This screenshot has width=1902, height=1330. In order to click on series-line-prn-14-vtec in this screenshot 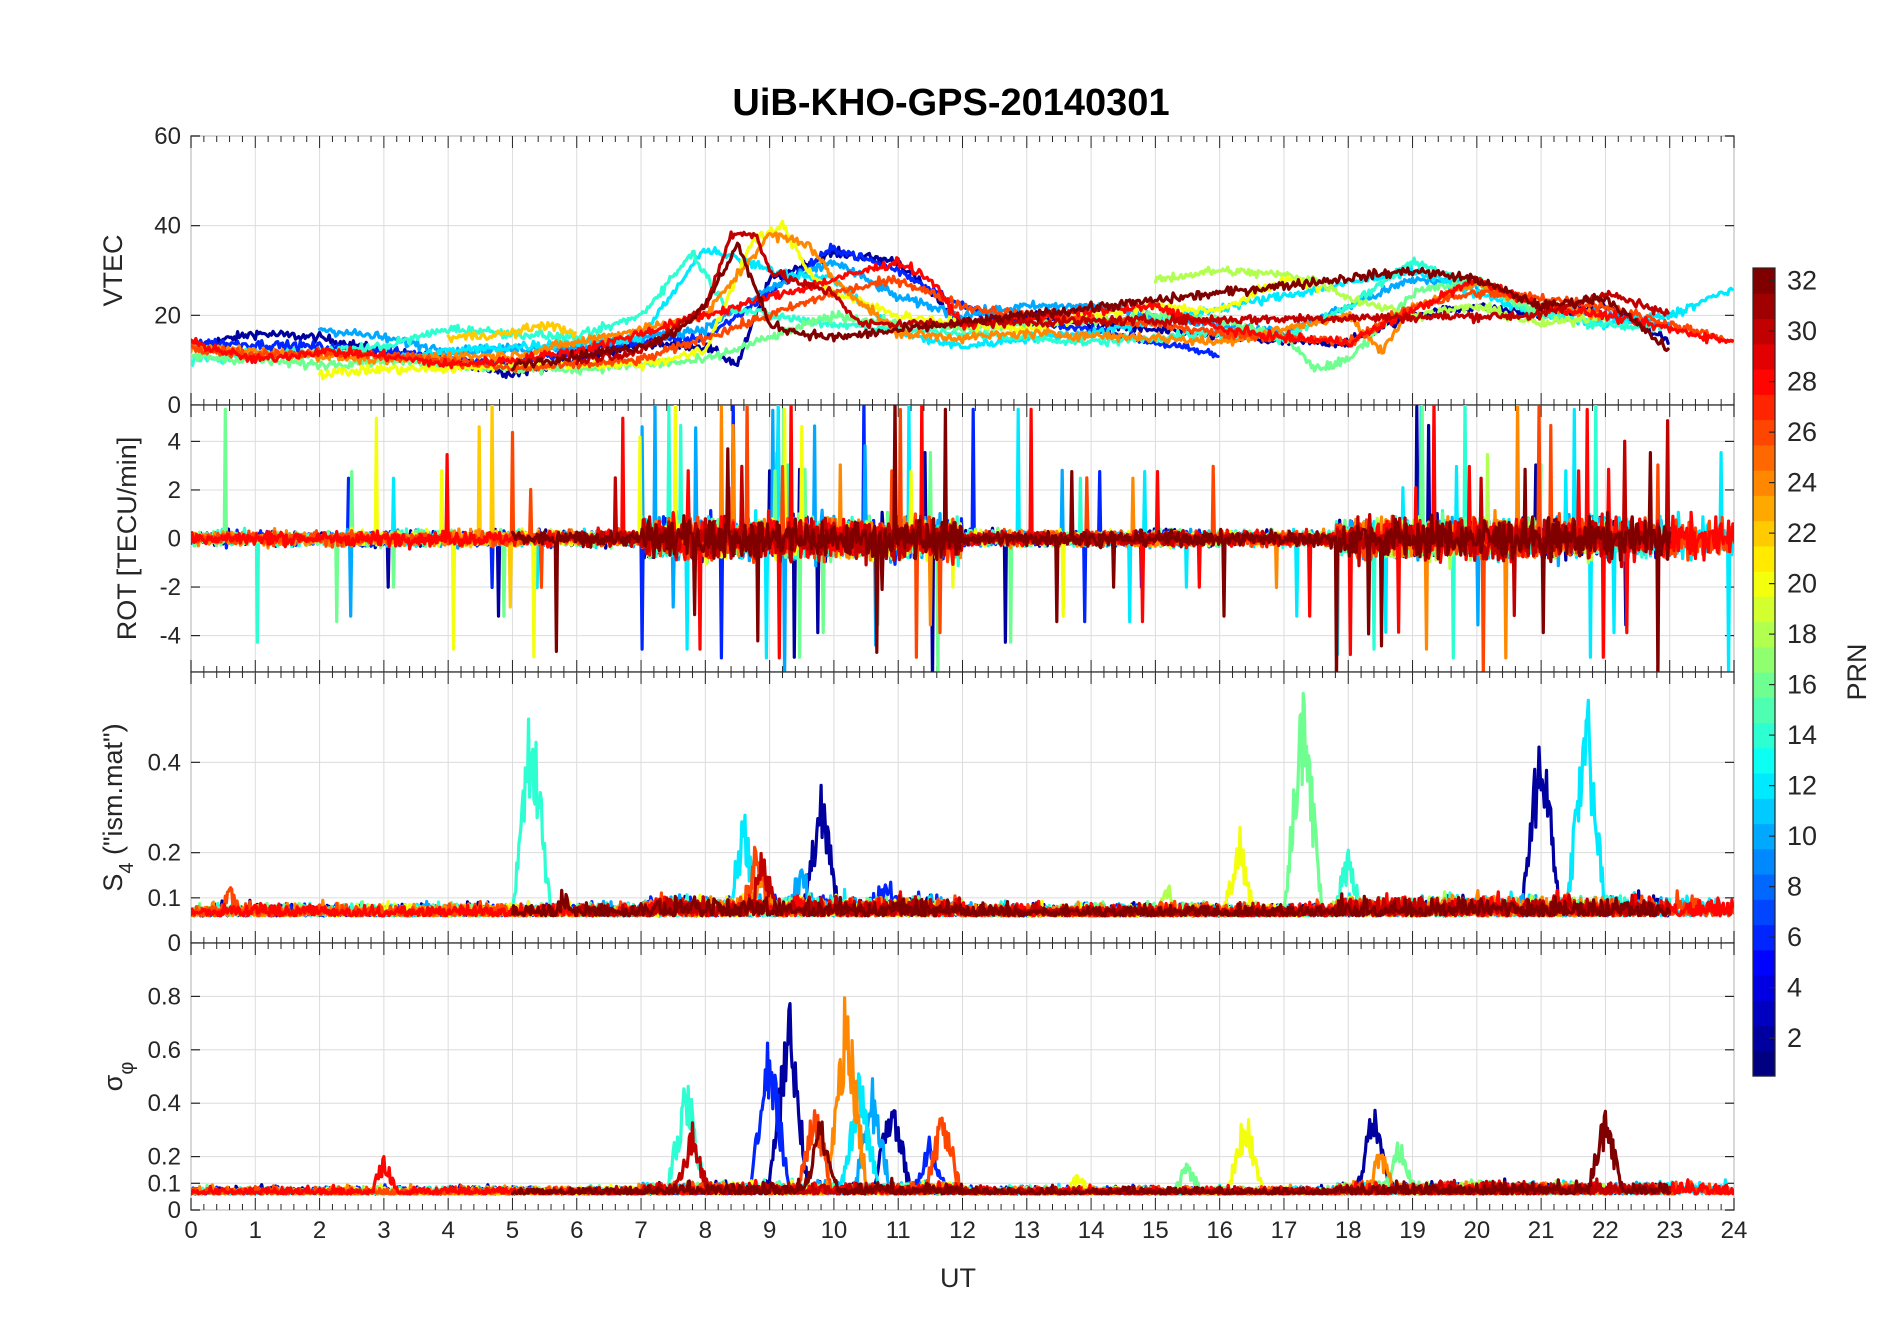, I will do `click(930, 308)`.